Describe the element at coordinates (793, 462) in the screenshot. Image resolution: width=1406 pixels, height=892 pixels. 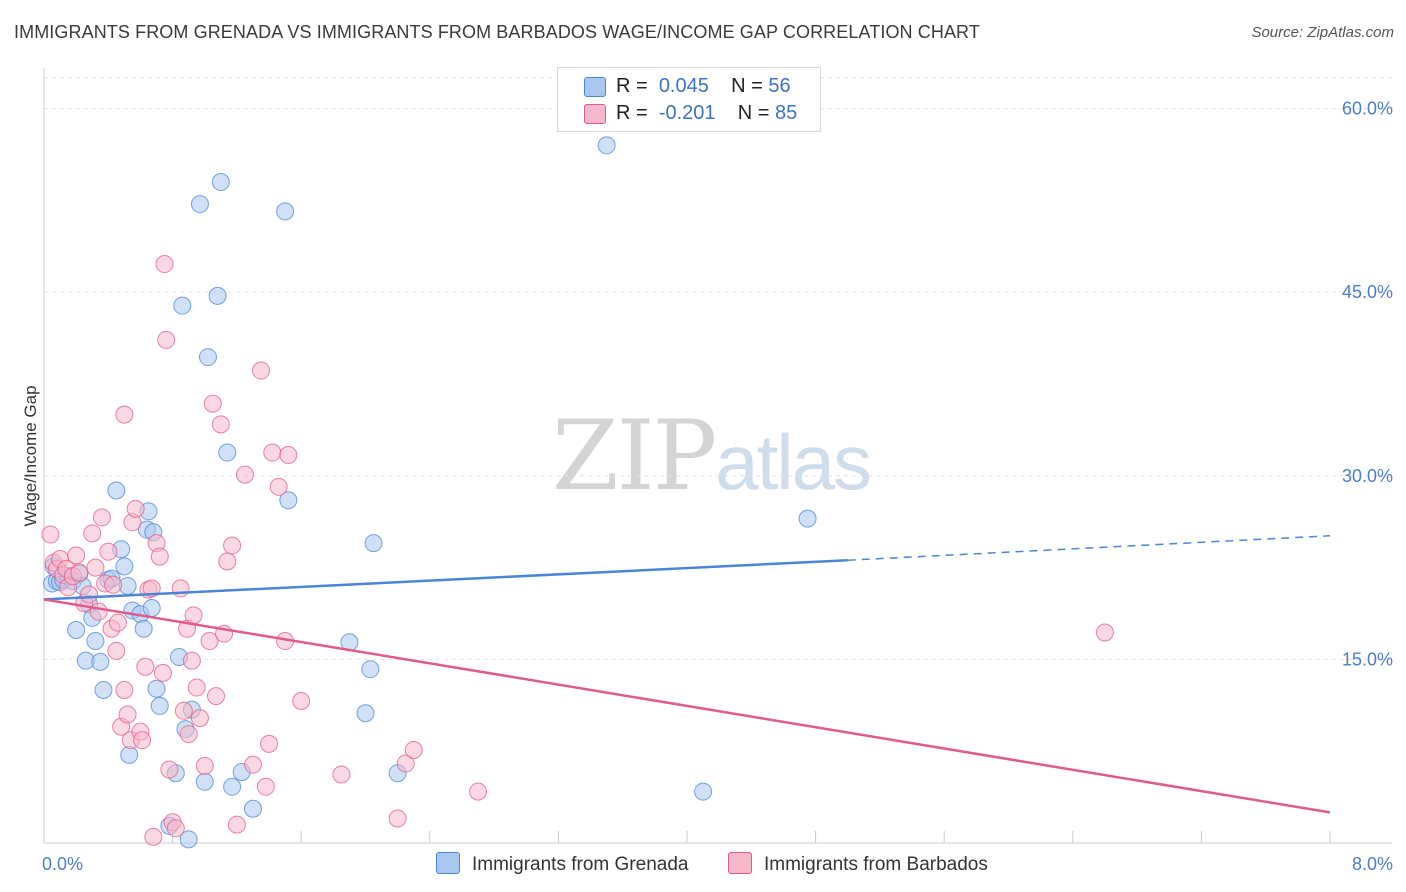
I see `watermark-atlas: atlas` at that location.